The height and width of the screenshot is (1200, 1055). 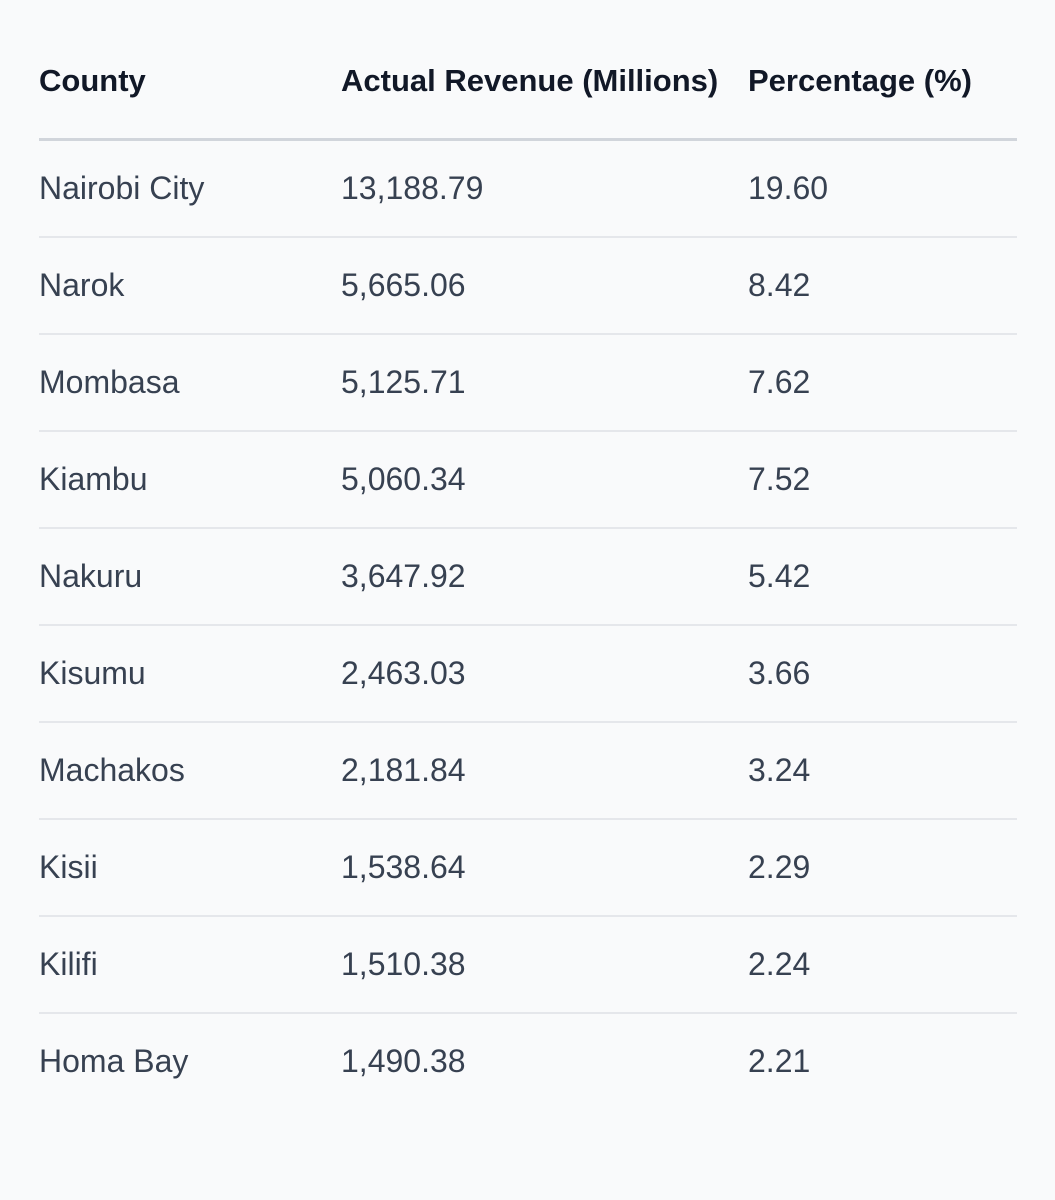 I want to click on table-row: Mombasa 5,125.71 7.62, so click(x=528, y=383).